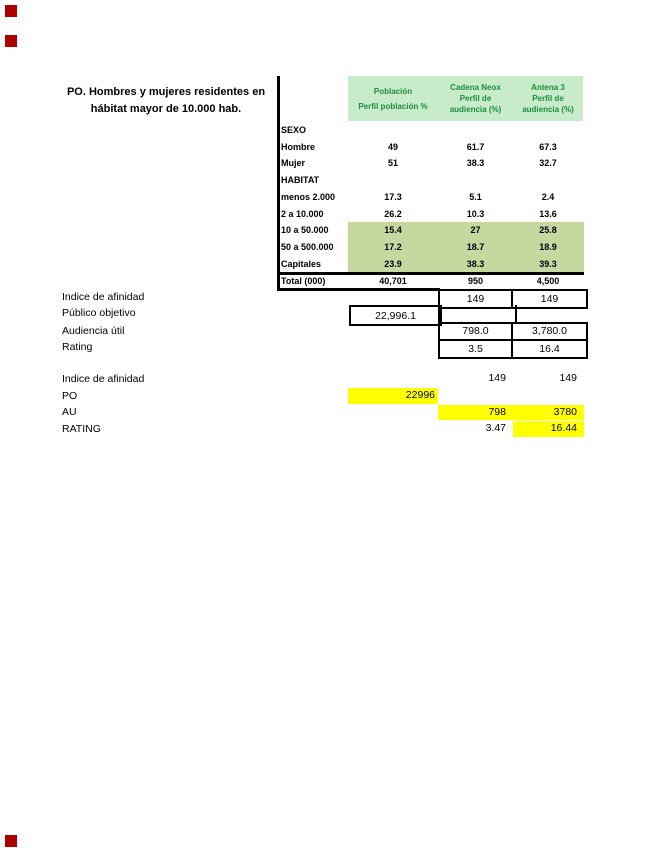 The width and height of the screenshot is (655, 848). What do you see at coordinates (549, 299) in the screenshot?
I see `afinidad-antena-cell: 149` at bounding box center [549, 299].